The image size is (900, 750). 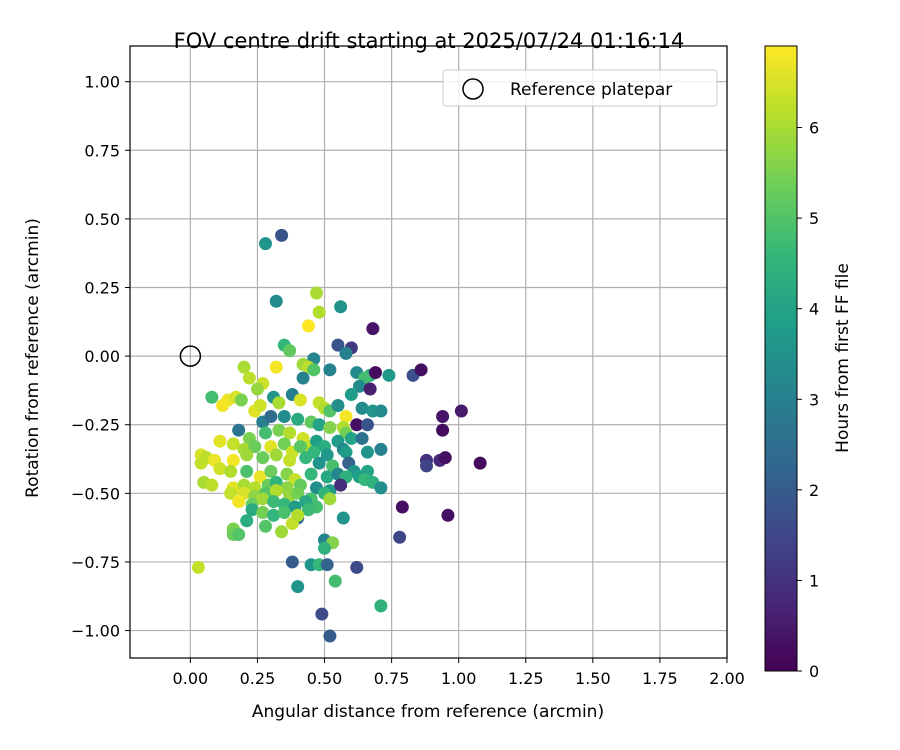 I want to click on y-tick-label: −0.75, so click(x=95, y=562).